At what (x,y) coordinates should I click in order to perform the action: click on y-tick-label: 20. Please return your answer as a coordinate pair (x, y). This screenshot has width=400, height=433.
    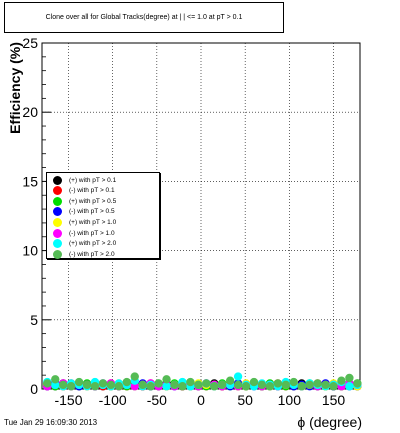
    Looking at the image, I should click on (30, 112).